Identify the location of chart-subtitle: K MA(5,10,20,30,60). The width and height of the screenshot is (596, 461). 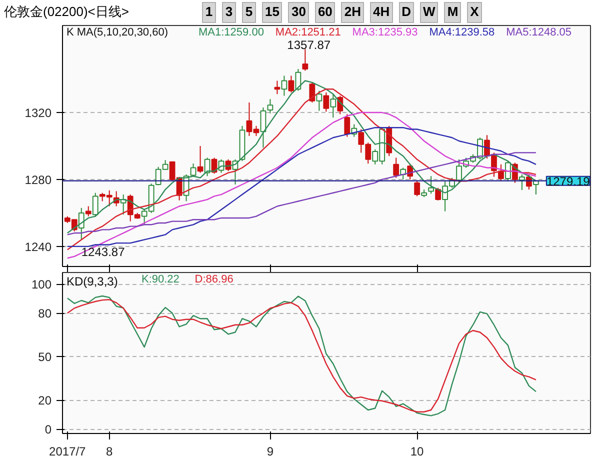
(117, 32).